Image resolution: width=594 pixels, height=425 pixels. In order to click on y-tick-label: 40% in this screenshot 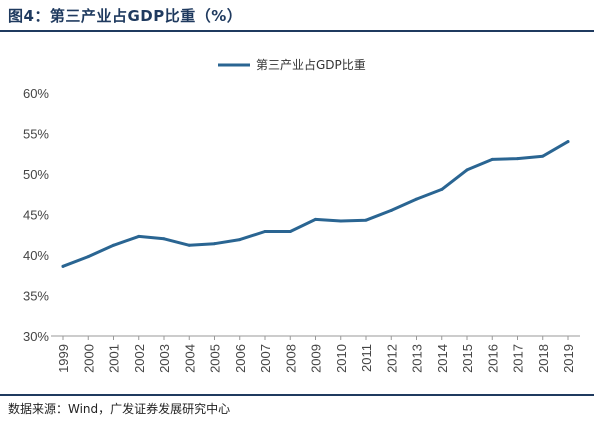, I will do `click(36, 255)`.